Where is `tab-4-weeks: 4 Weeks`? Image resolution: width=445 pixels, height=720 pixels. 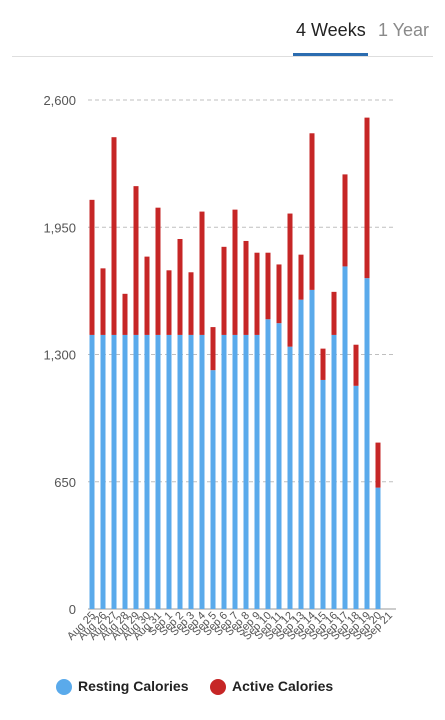 tab-4-weeks: 4 Weeks is located at coordinates (331, 30).